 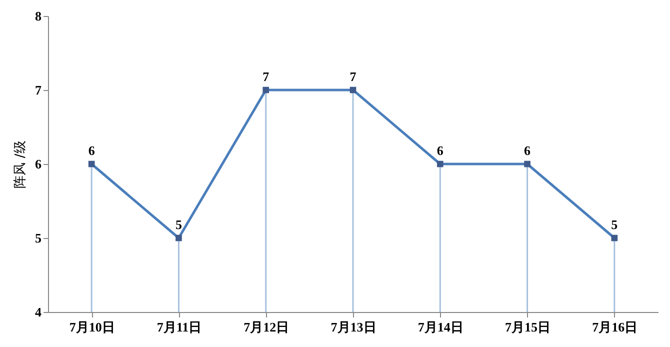 I want to click on y-tick-label: 4, so click(x=38, y=312).